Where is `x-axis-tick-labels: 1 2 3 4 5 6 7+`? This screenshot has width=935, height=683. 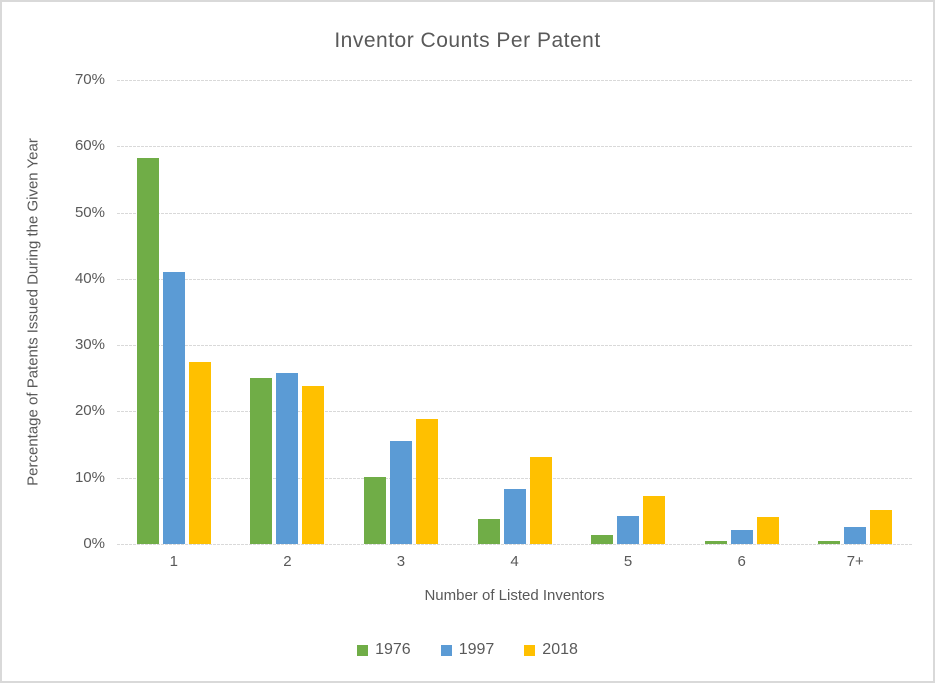 x-axis-tick-labels: 1 2 3 4 5 6 7+ is located at coordinates (514, 561).